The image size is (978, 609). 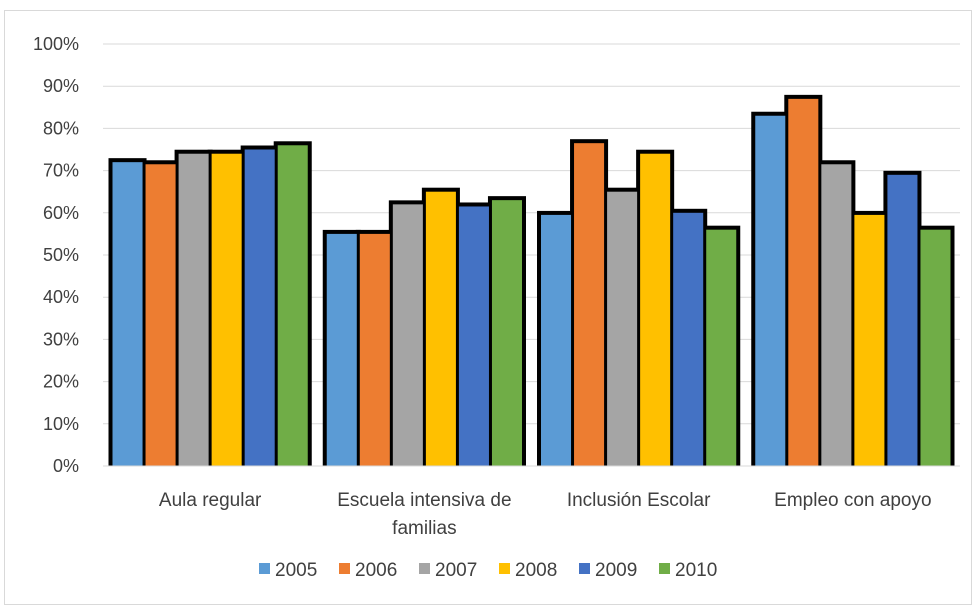 What do you see at coordinates (424, 528) in the screenshot?
I see `category-label: familias` at bounding box center [424, 528].